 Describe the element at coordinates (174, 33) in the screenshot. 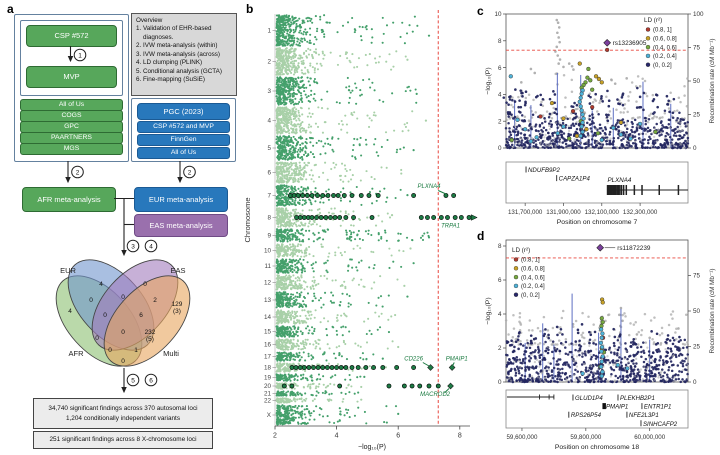

I see `overview-item: 1. Validation of EHR-based diagnoses.` at that location.